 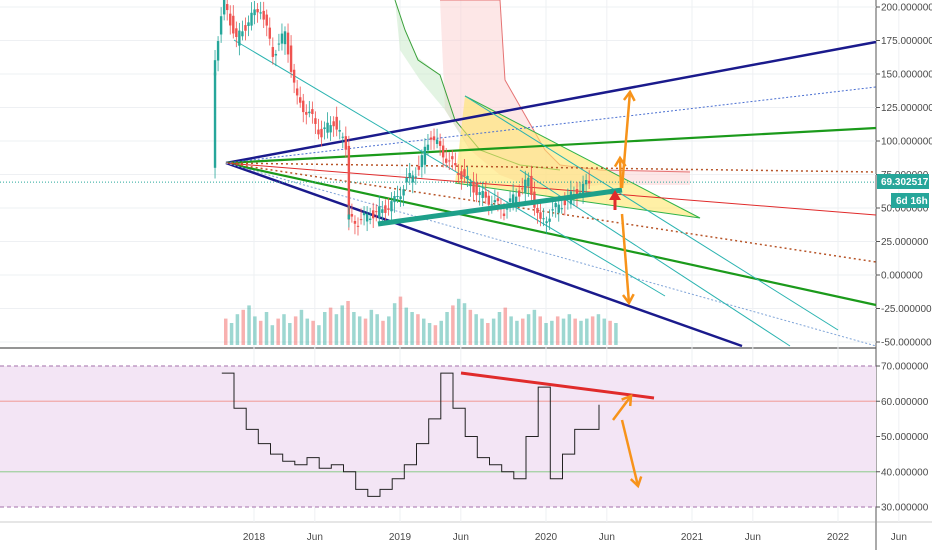 I want to click on arrow-up-small-head, so click(x=620, y=161).